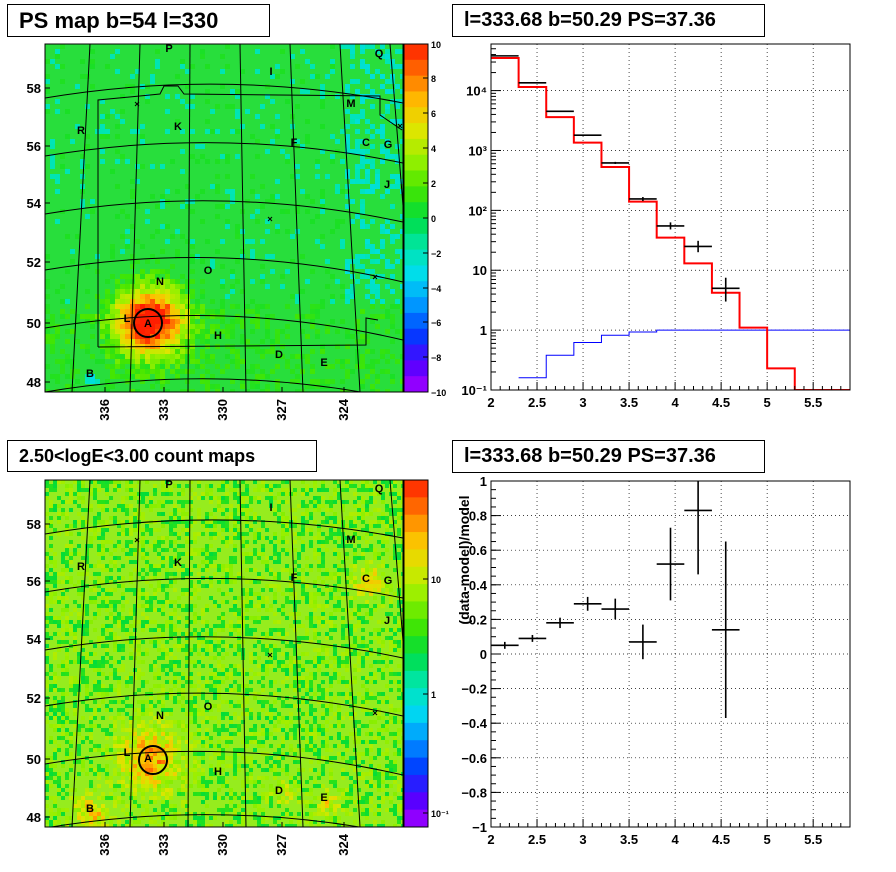 The height and width of the screenshot is (872, 896). What do you see at coordinates (90, 809) in the screenshot?
I see `source-label-b: B` at bounding box center [90, 809].